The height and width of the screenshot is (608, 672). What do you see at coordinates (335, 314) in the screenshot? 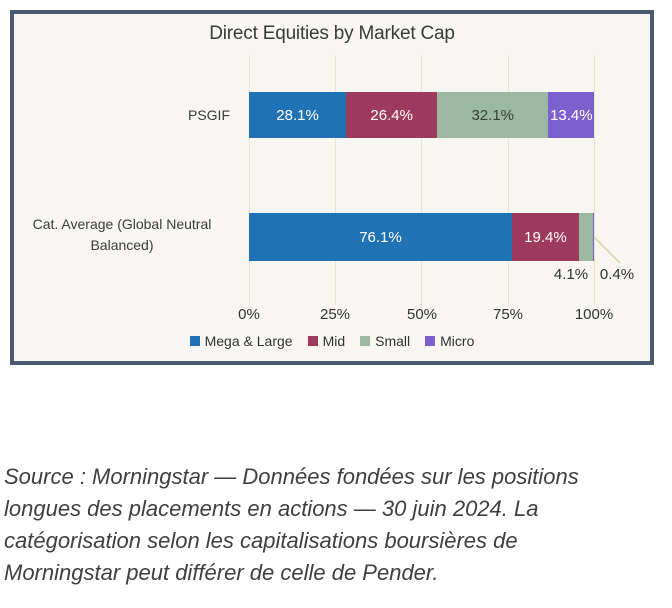
I see `x-tick-25: 25%` at bounding box center [335, 314].